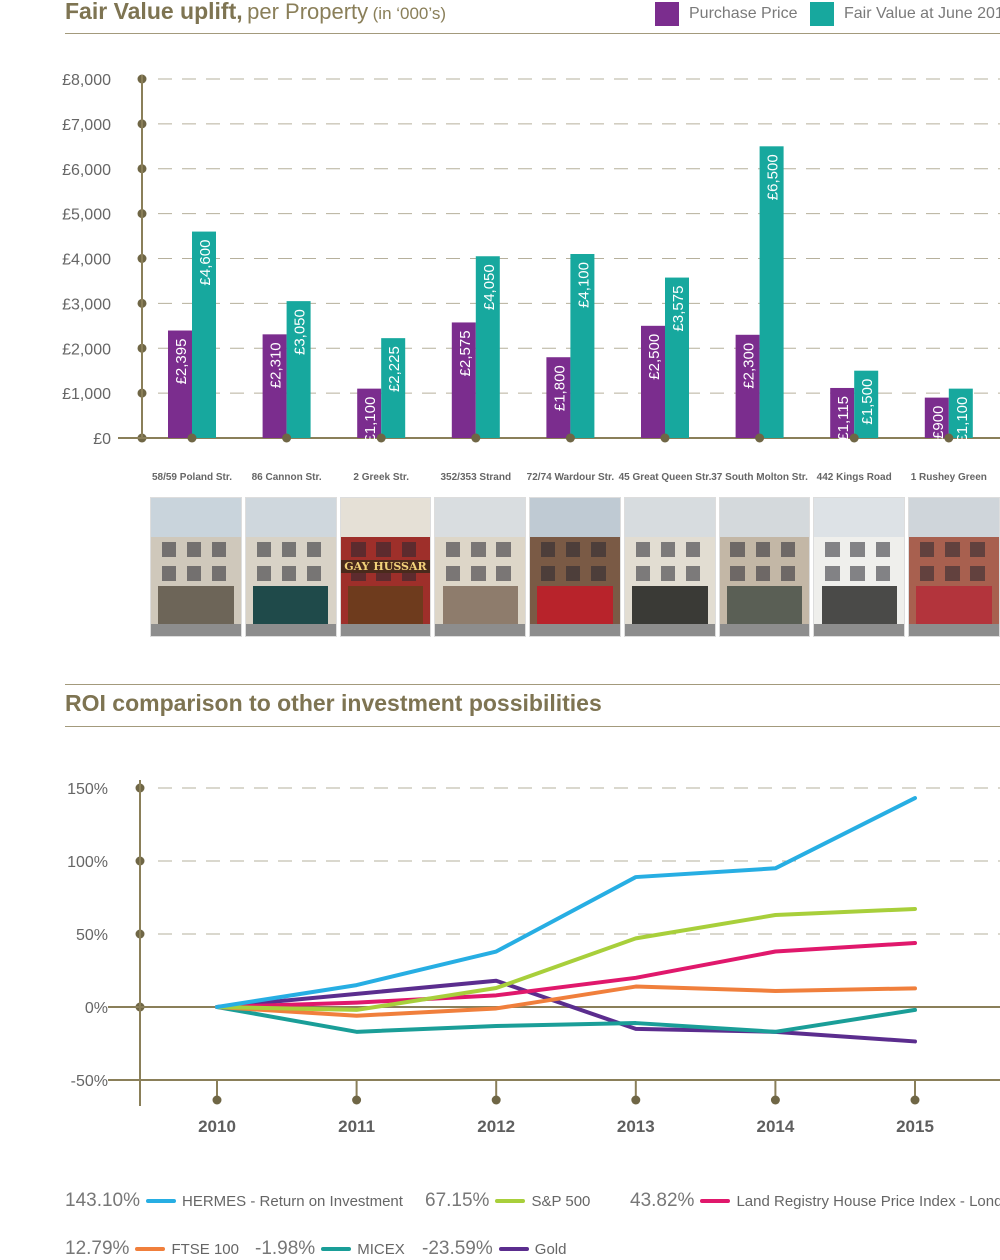 This screenshot has width=1000, height=1260. Describe the element at coordinates (308, 12) in the screenshot. I see `bar-chart-subtitle: per Property` at that location.